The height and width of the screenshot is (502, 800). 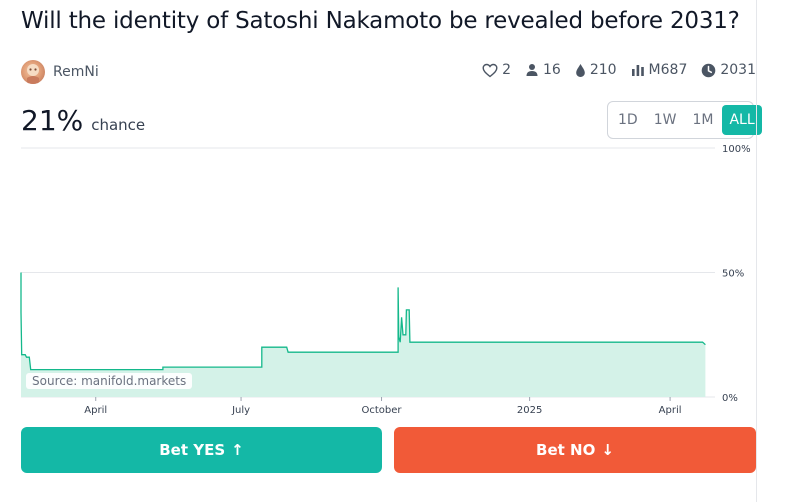 I want to click on author-name: RemNi, so click(x=76, y=72).